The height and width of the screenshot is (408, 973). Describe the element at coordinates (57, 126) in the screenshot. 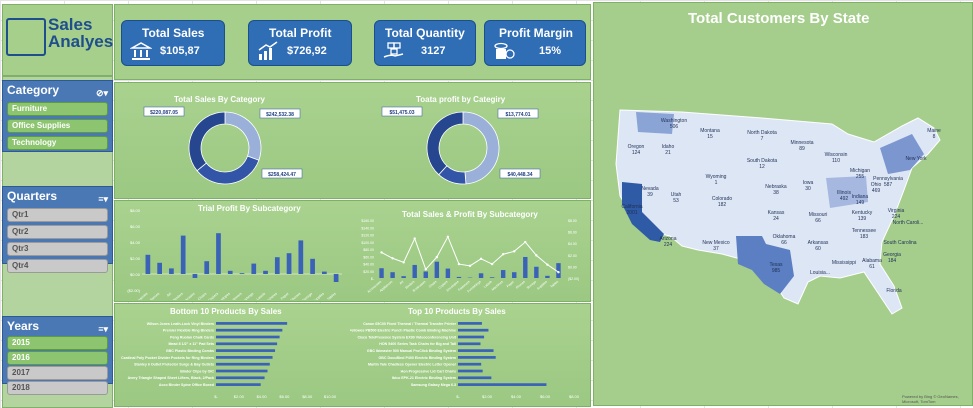

I see `category-item-office-supplies: Office Supplies` at that location.